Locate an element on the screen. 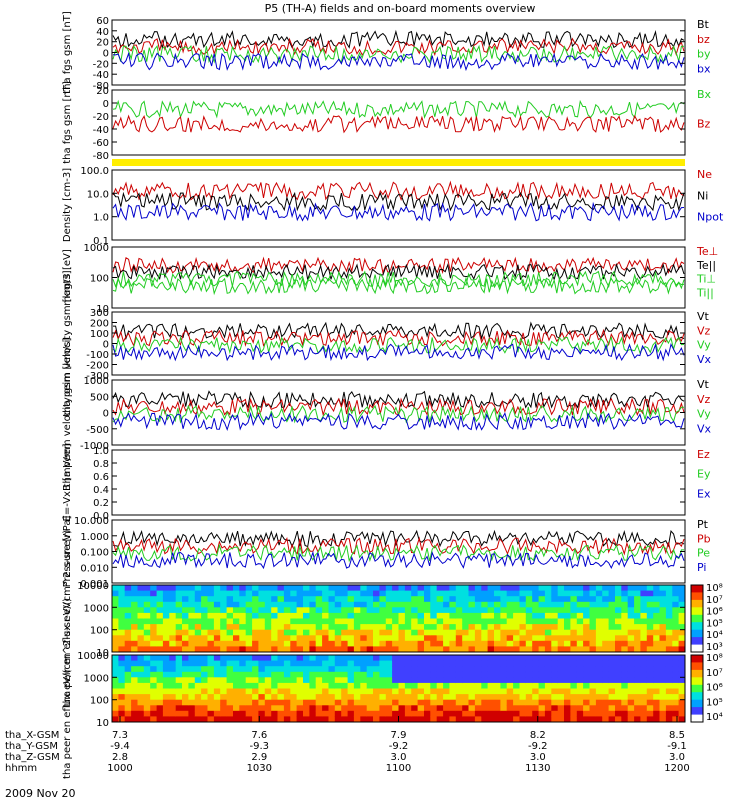 This screenshot has width=750, height=800. y-axis-label: Pressure [nPa] is located at coordinates (67, 552).